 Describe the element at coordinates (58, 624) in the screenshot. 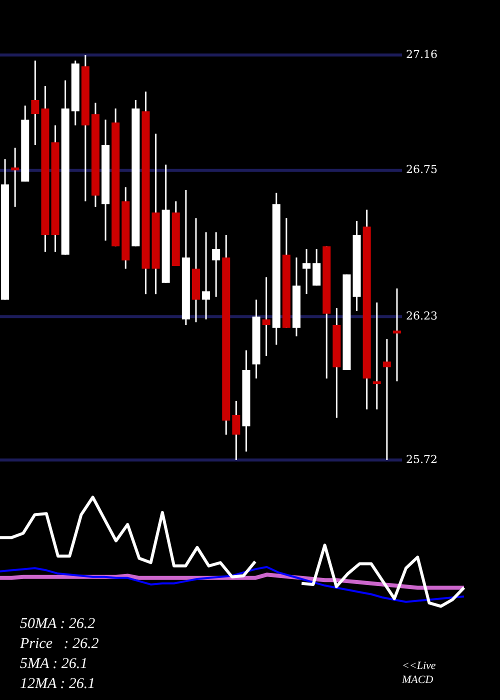

I see `text: 50MA : 26.2` at that location.